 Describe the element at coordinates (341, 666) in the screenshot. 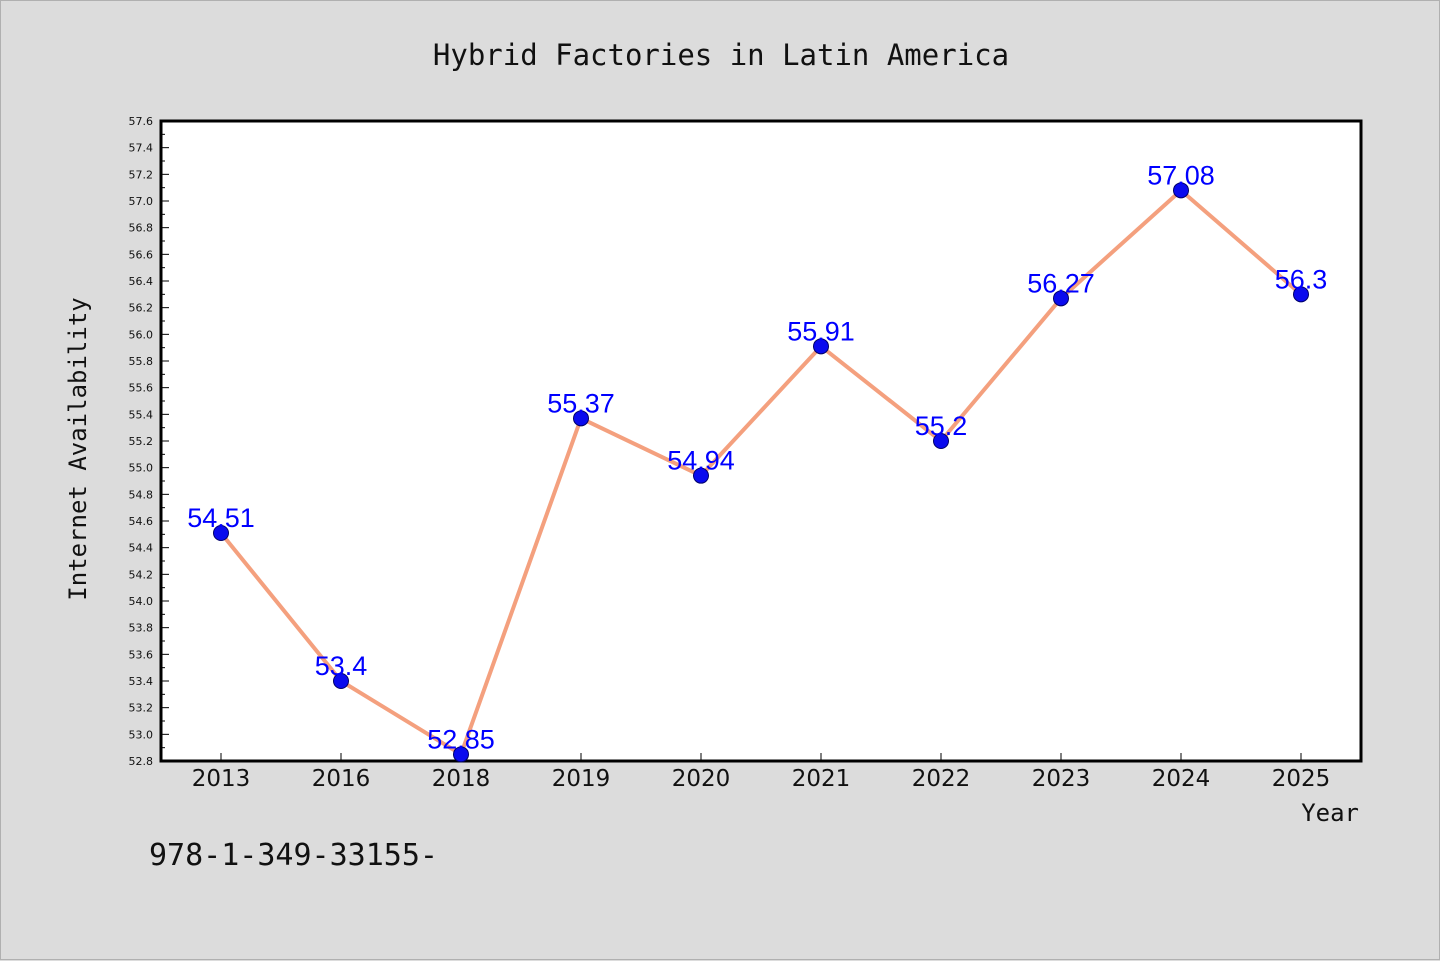

I see `data-label: 53.4` at that location.